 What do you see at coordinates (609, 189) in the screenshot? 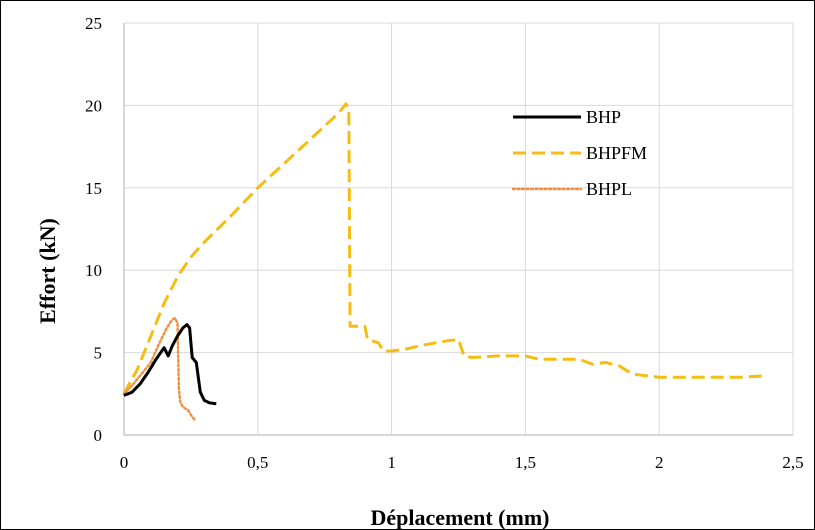
I see `legend-label-bhpl: BHPL` at bounding box center [609, 189].